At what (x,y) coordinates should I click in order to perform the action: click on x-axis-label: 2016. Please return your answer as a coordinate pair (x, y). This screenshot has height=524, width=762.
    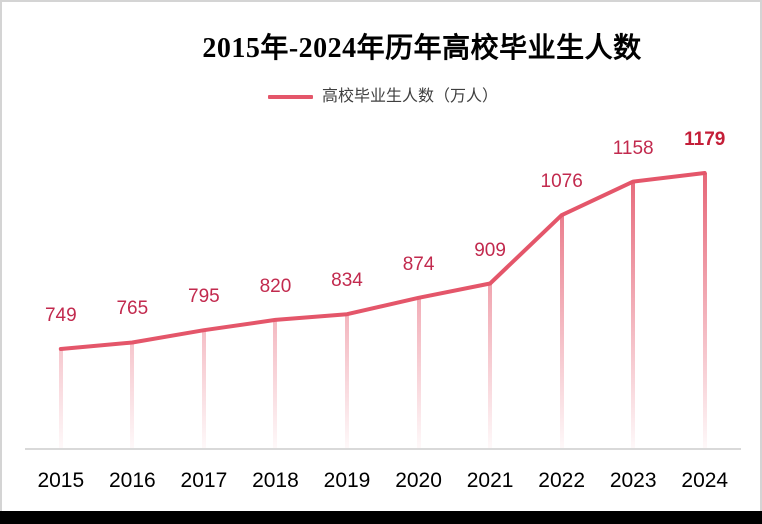
    Looking at the image, I should click on (132, 480).